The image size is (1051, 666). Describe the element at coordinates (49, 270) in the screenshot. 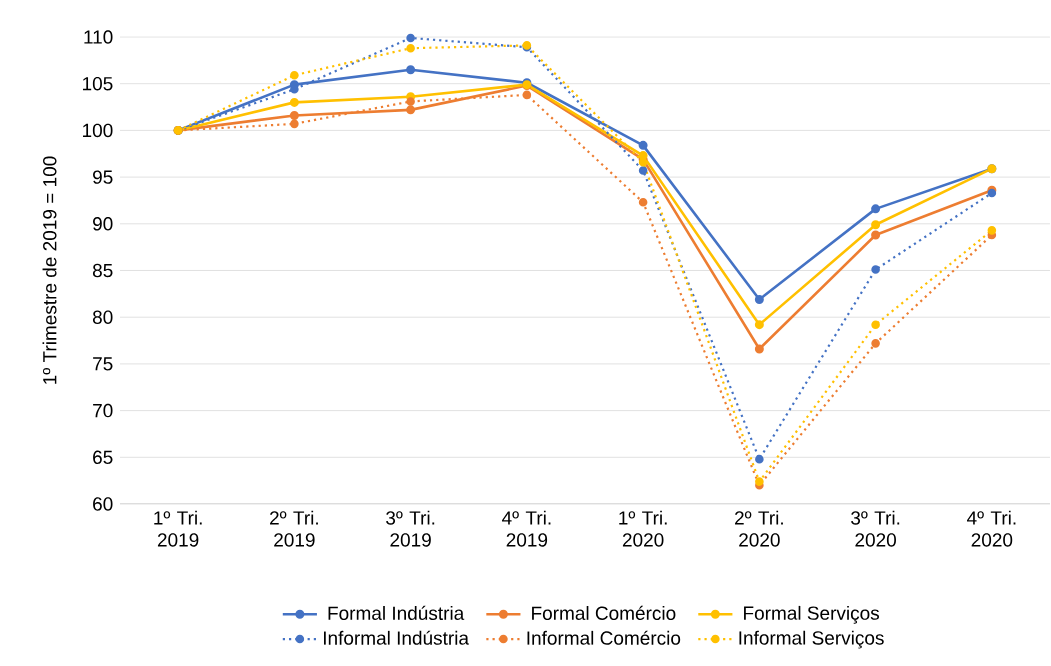

I see `y-axis-title: 1º Trimestre de 2019 = 100` at that location.